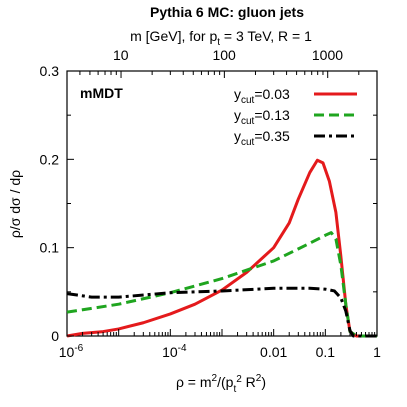 This screenshot has height=407, width=407. I want to click on top-axis-label: m [GeV], for pt = 3 TeV, R = 1, so click(221, 38).